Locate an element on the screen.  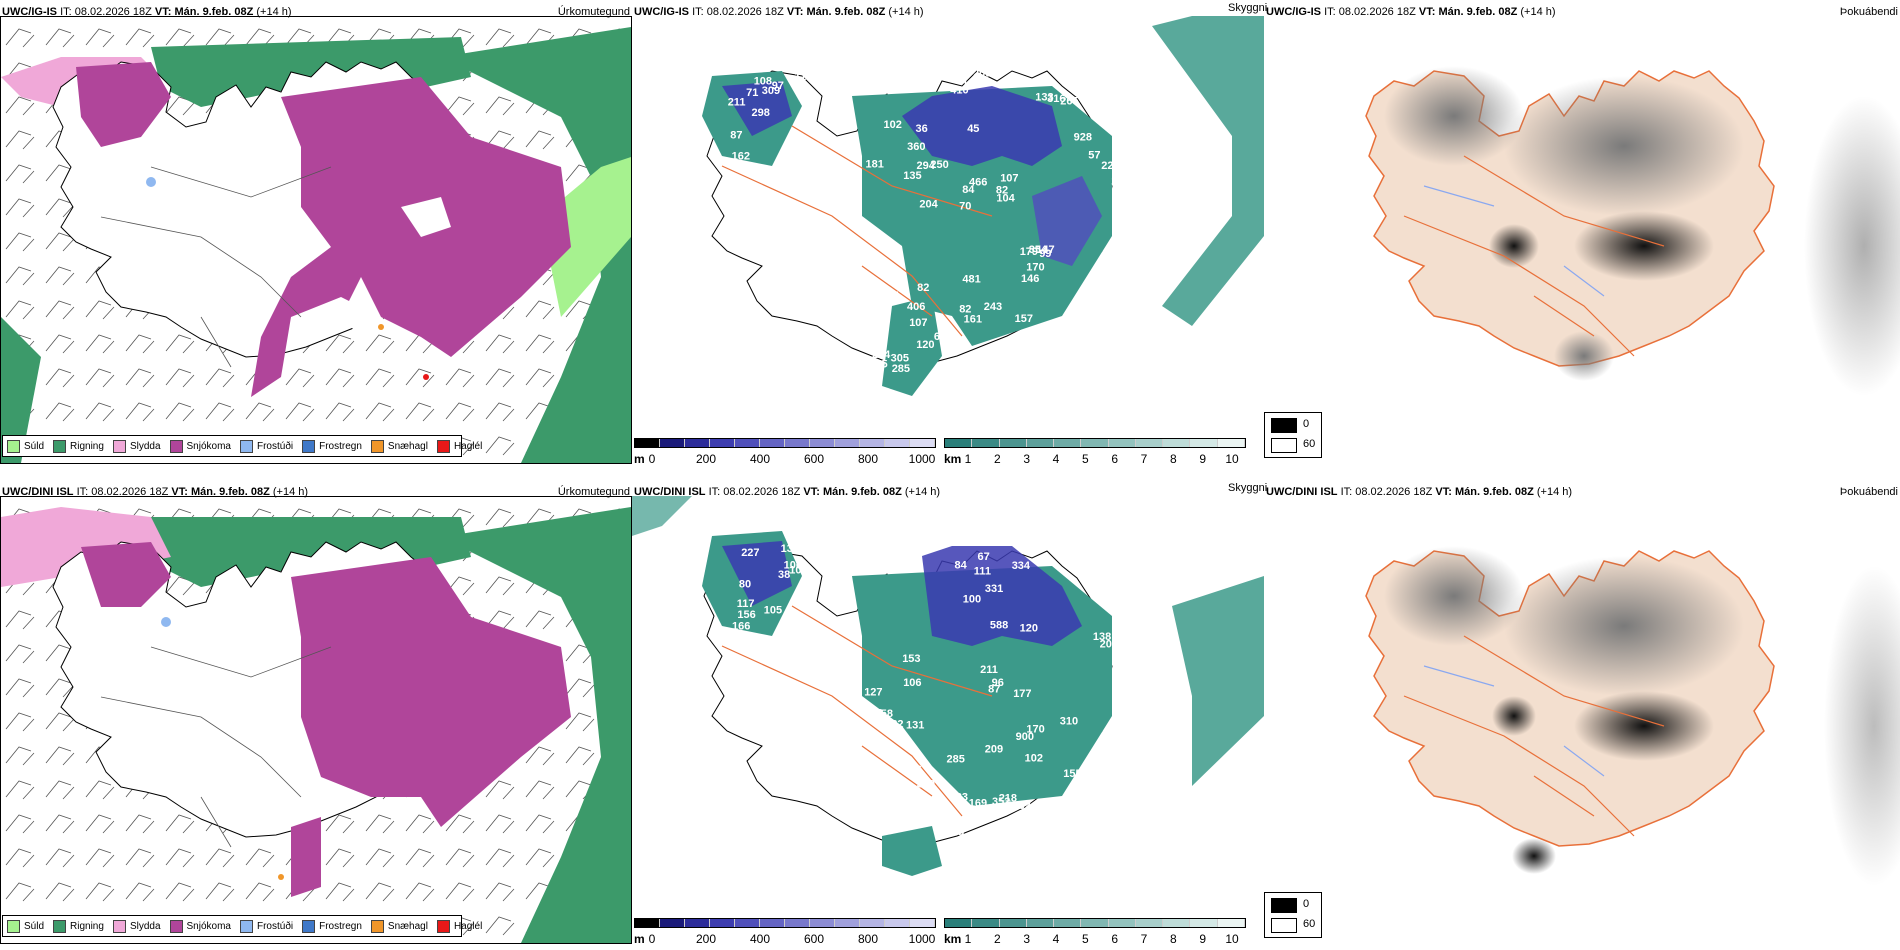
peak-elevation-label: 206 is located at coordinates (1109, 644).